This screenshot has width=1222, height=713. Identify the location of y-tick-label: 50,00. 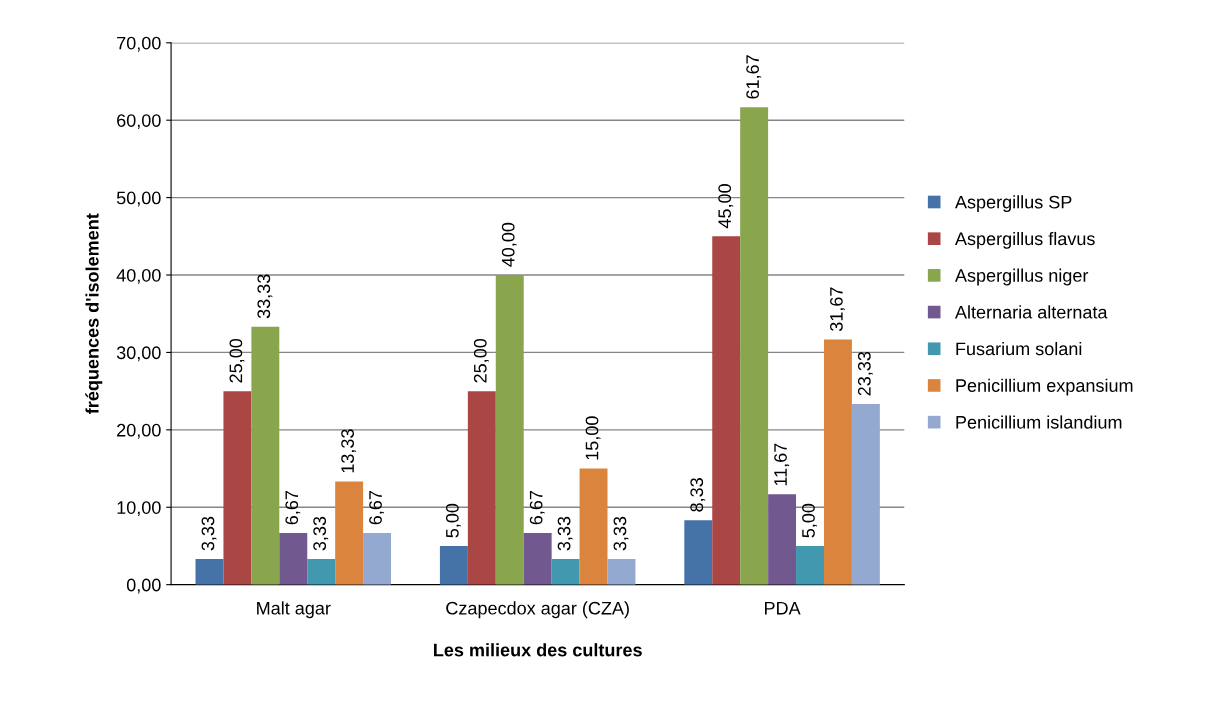
(138, 199).